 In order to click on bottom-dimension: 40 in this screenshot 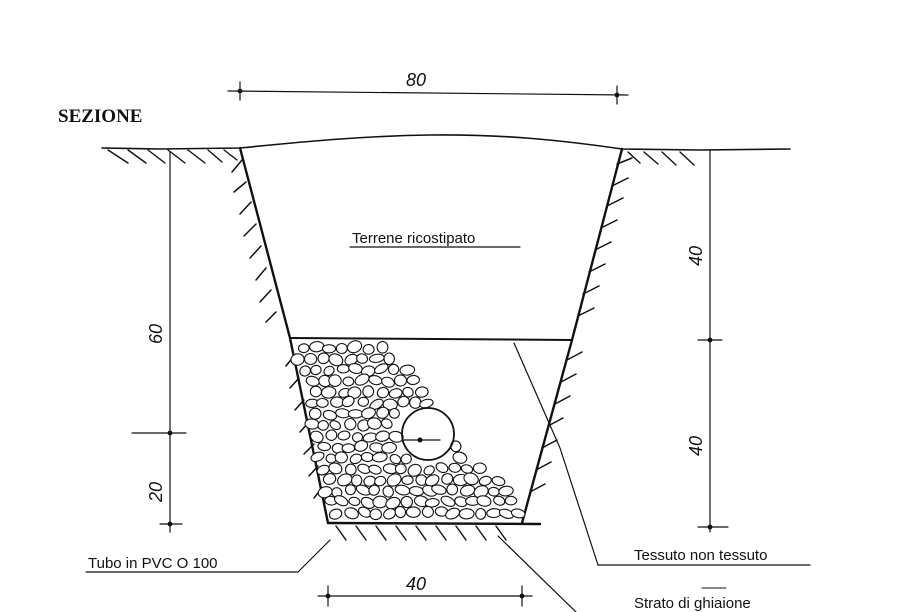, I will do `click(425, 590)`.